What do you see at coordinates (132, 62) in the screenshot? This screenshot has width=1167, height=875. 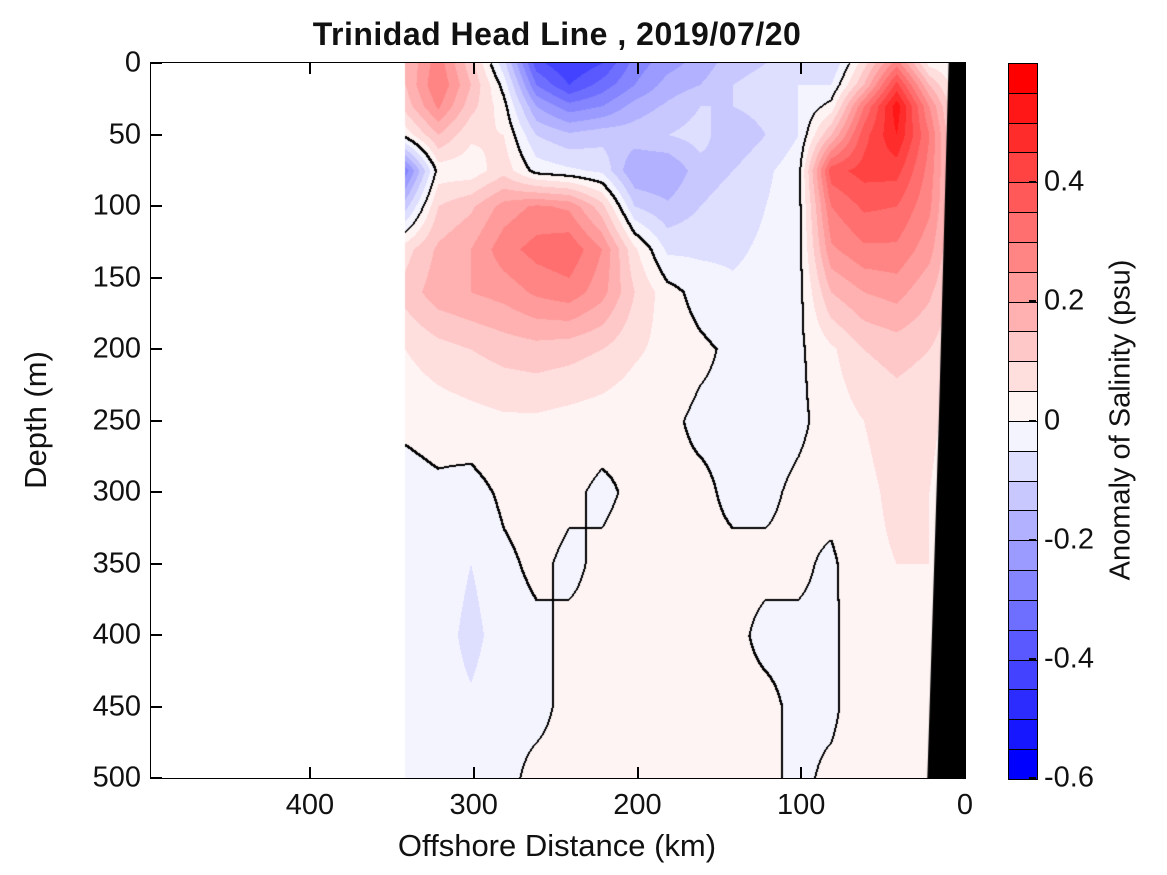 I see `y-tick-label: 0` at bounding box center [132, 62].